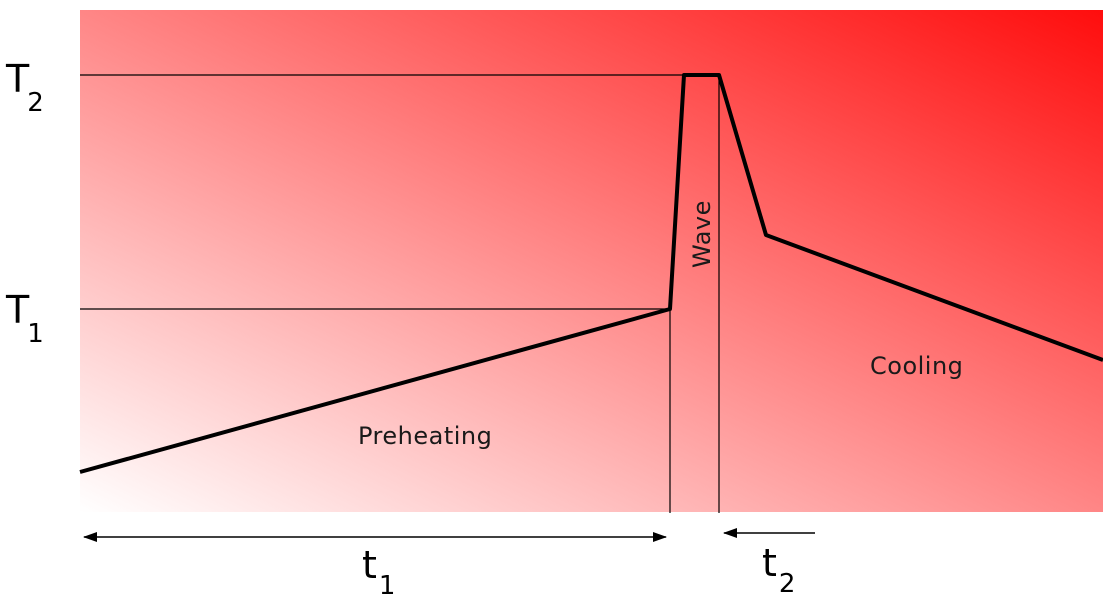 This screenshot has height=597, width=1103. Describe the element at coordinates (378, 570) in the screenshot. I see `t1-time-label: t1` at that location.